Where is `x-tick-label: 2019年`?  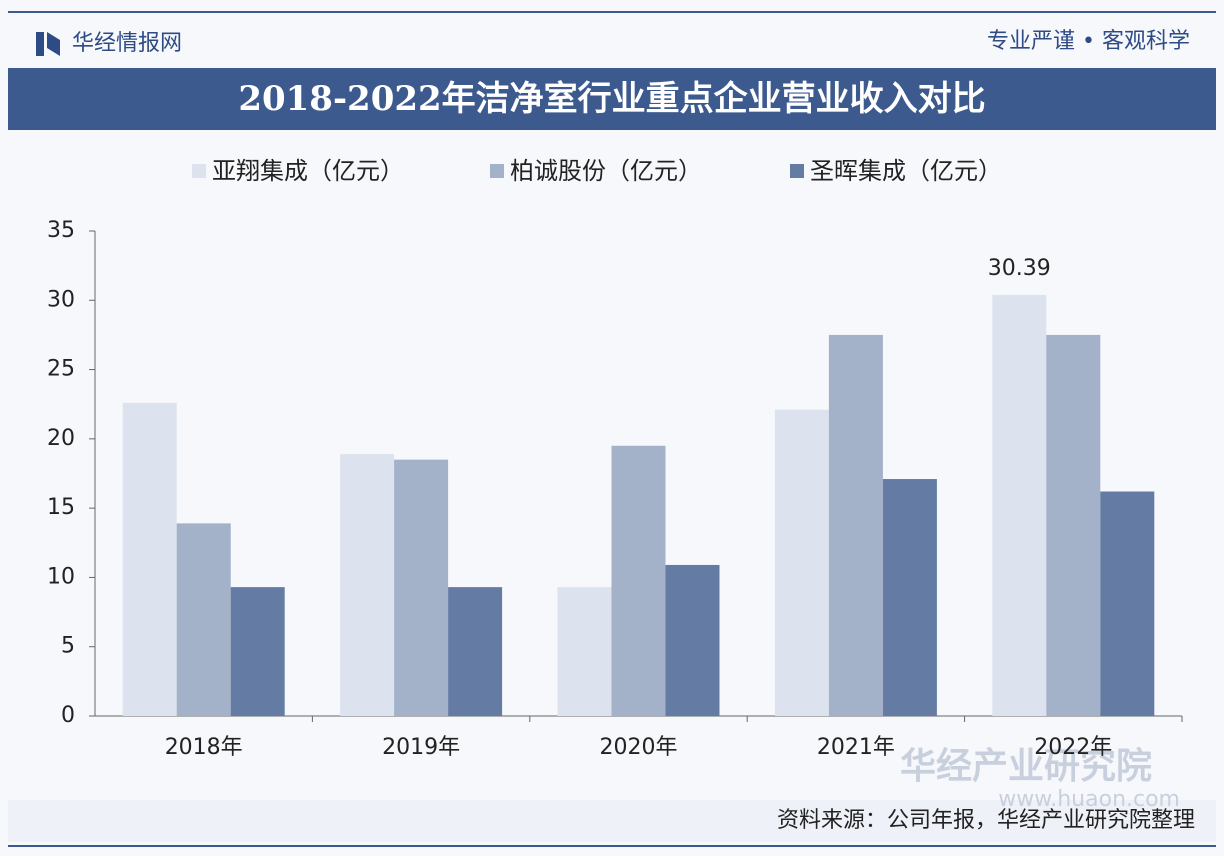 x-tick-label: 2019年 is located at coordinates (421, 747).